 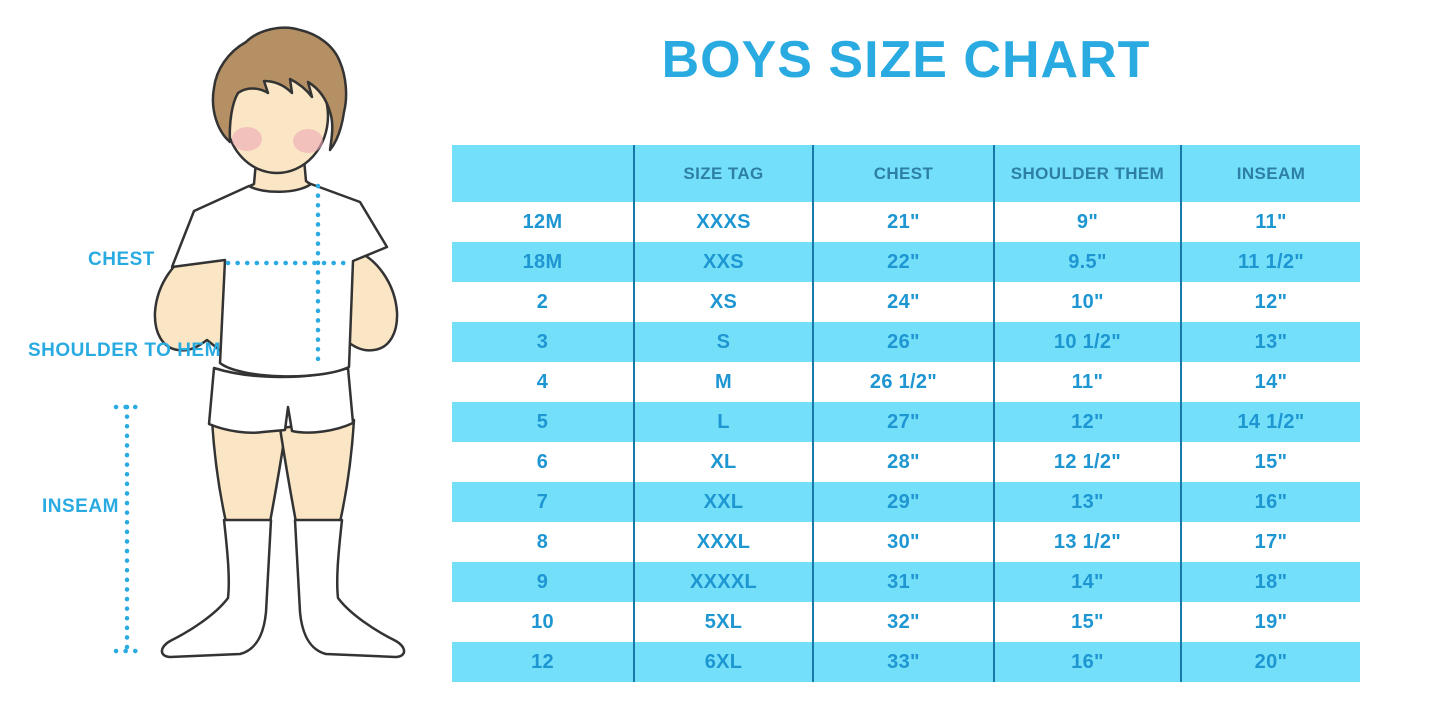 What do you see at coordinates (902, 262) in the screenshot?
I see `table-cell: 22"` at bounding box center [902, 262].